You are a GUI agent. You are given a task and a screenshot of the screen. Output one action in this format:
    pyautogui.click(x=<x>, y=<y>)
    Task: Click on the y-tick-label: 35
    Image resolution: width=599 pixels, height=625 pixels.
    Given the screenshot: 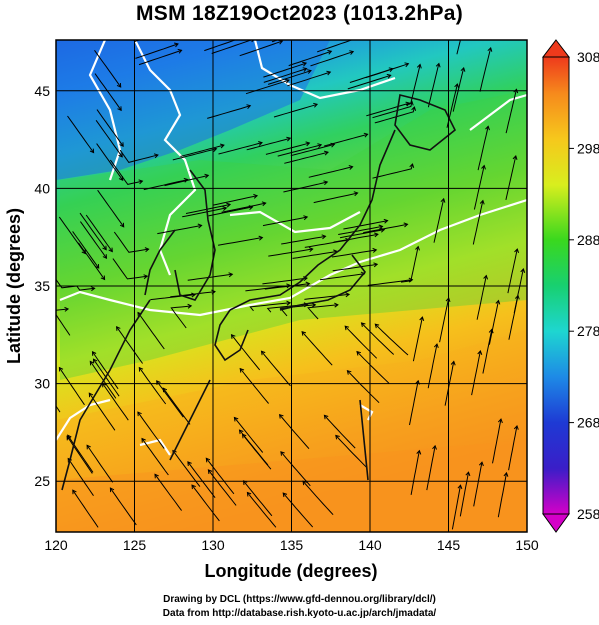 What is the action you would take?
    pyautogui.click(x=42, y=286)
    